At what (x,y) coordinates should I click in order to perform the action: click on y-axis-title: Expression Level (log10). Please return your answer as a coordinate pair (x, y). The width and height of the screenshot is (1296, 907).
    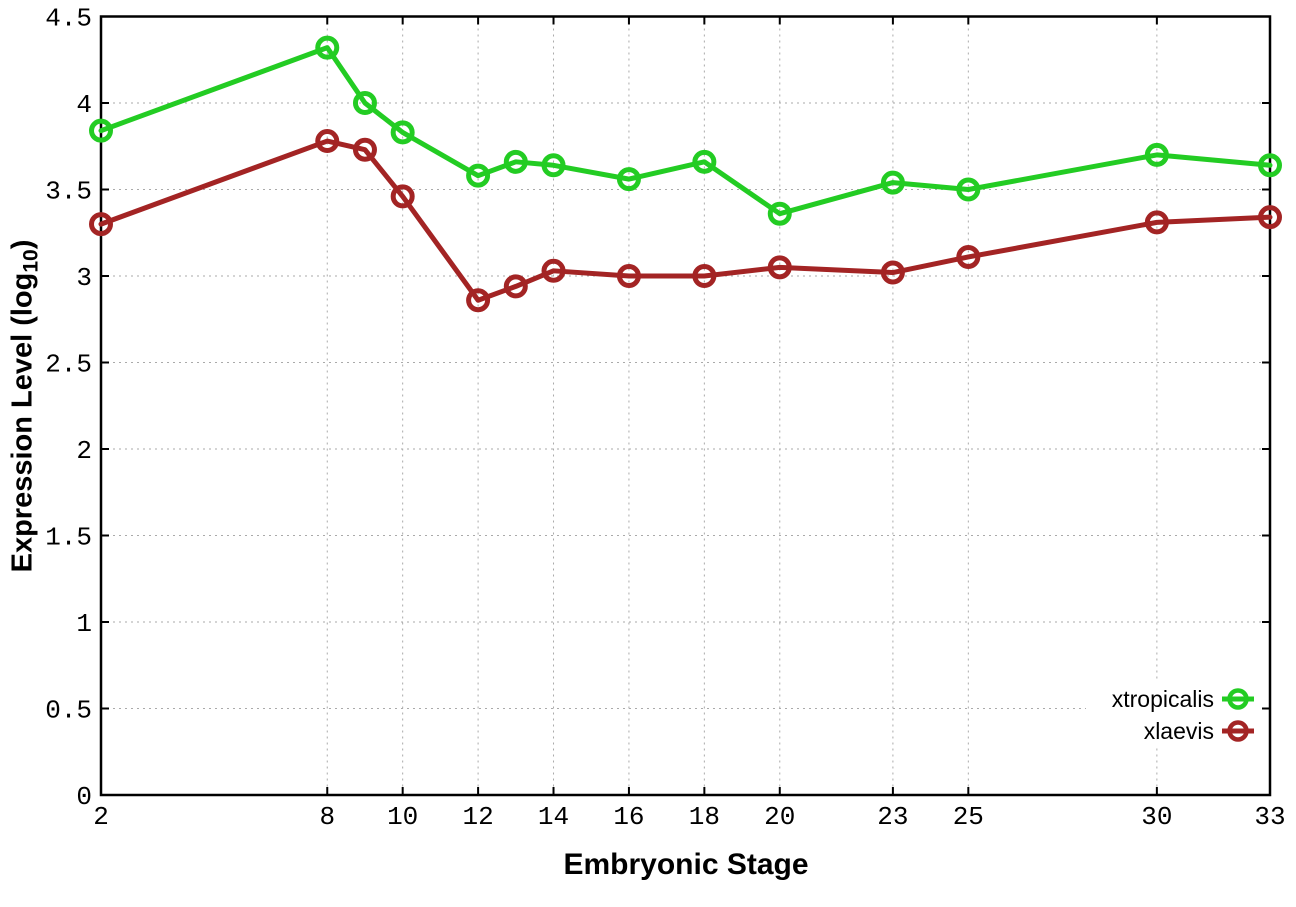
    Looking at the image, I should click on (25, 406).